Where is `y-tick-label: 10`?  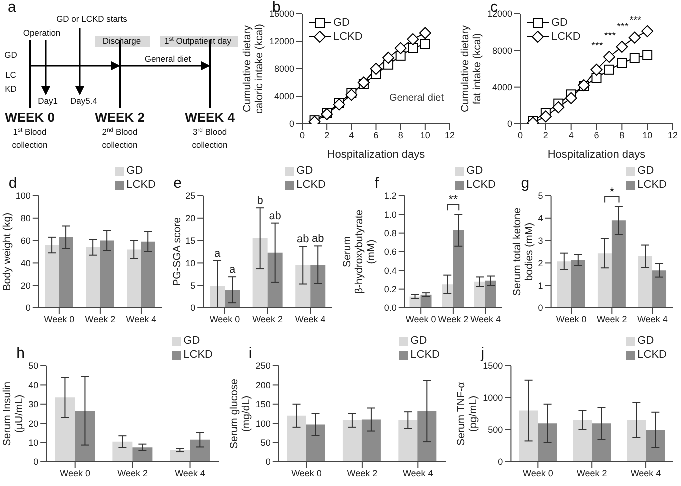
y-tick-label: 10 is located at coordinates (191, 263).